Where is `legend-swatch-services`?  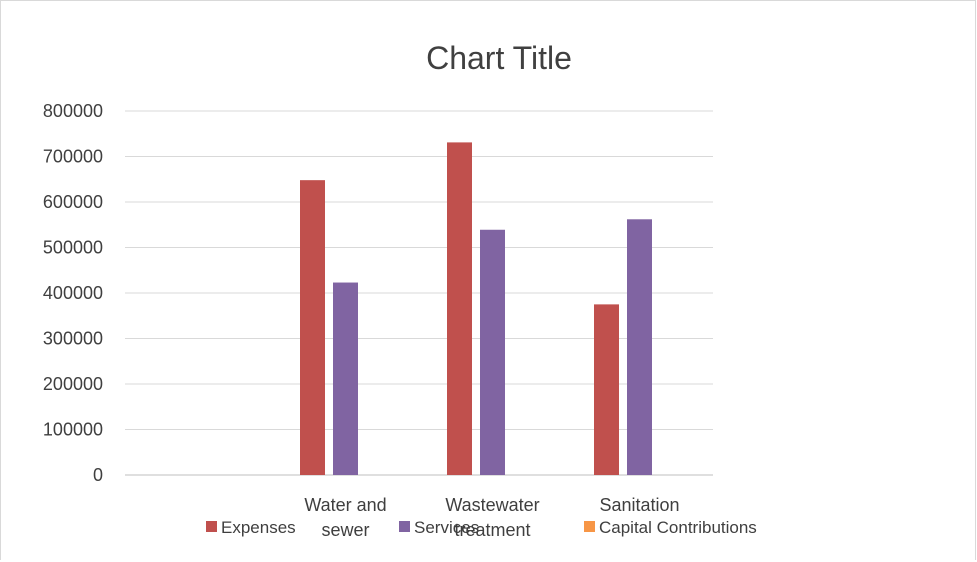
legend-swatch-services is located at coordinates (404, 526).